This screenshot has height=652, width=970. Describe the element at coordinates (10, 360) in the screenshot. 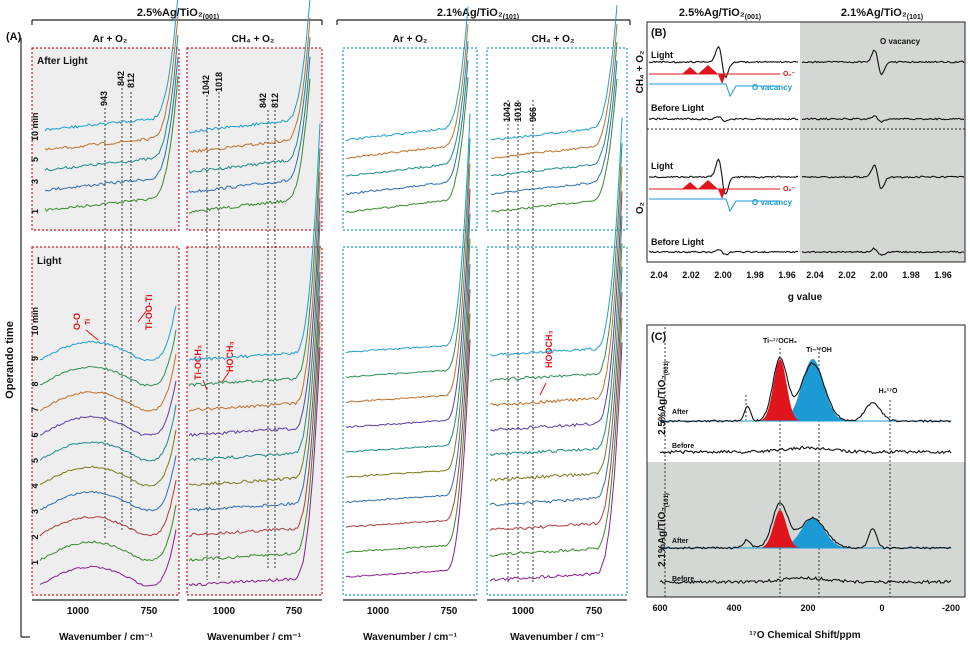

I see `operando-time-label: Operando time` at that location.